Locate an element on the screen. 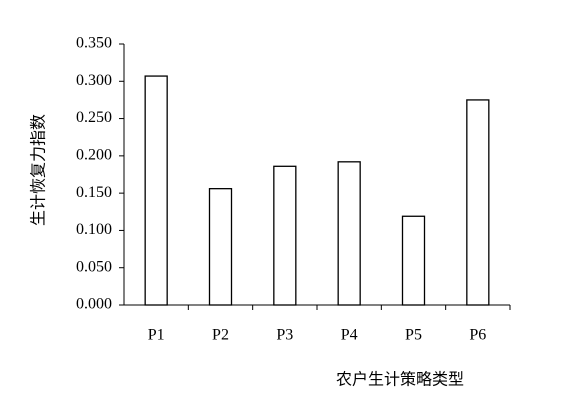  y-tick-label: 0.350 is located at coordinates (94, 43).